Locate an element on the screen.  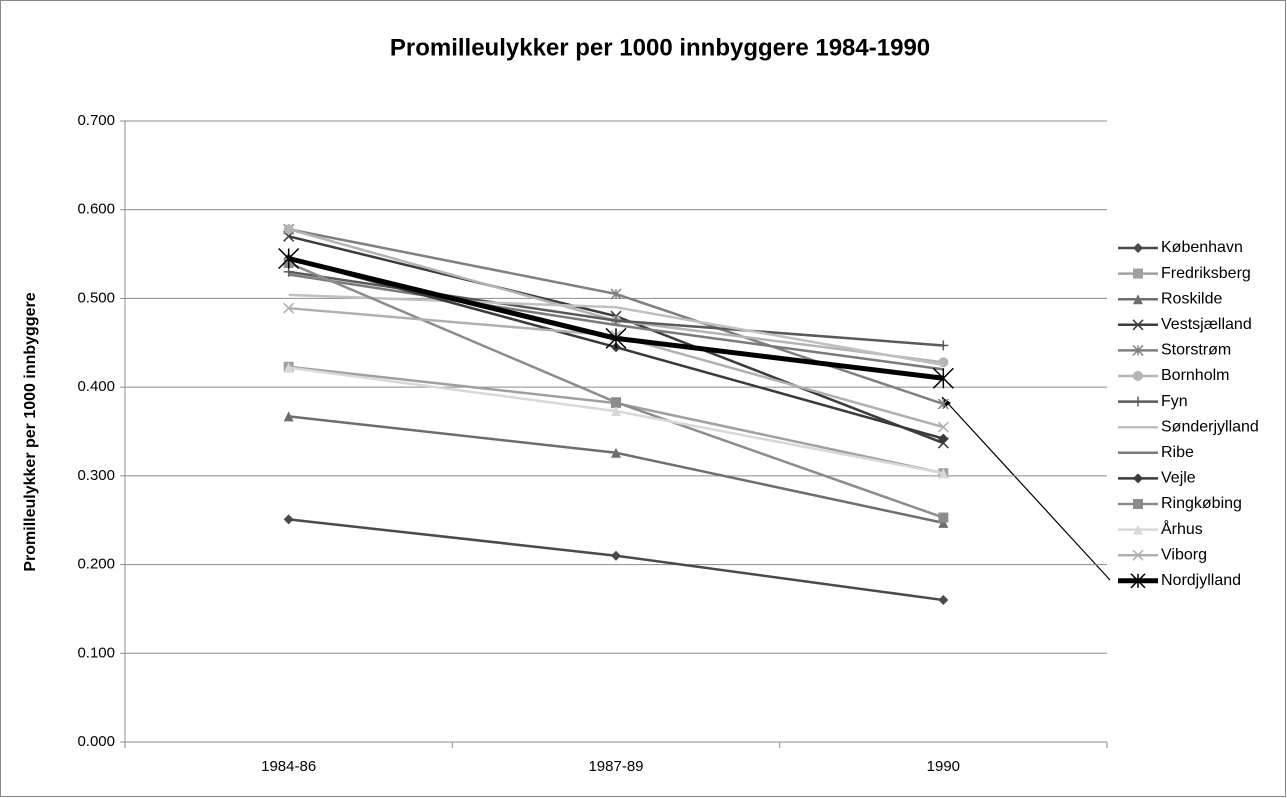
y-tick-label: 0.600 is located at coordinates (96, 209).